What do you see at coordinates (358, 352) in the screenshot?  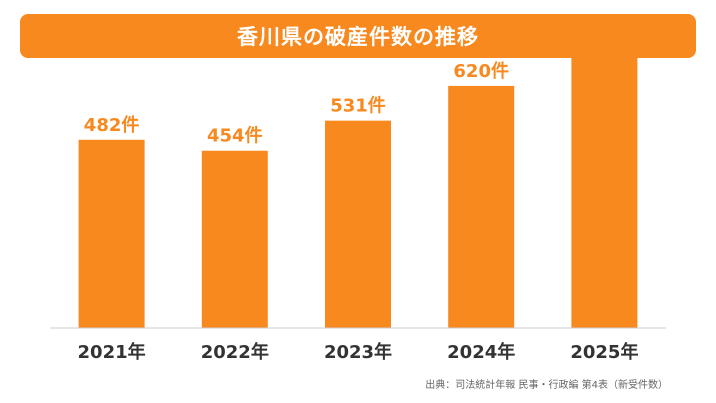 I see `x-tick-label: 2023年` at bounding box center [358, 352].